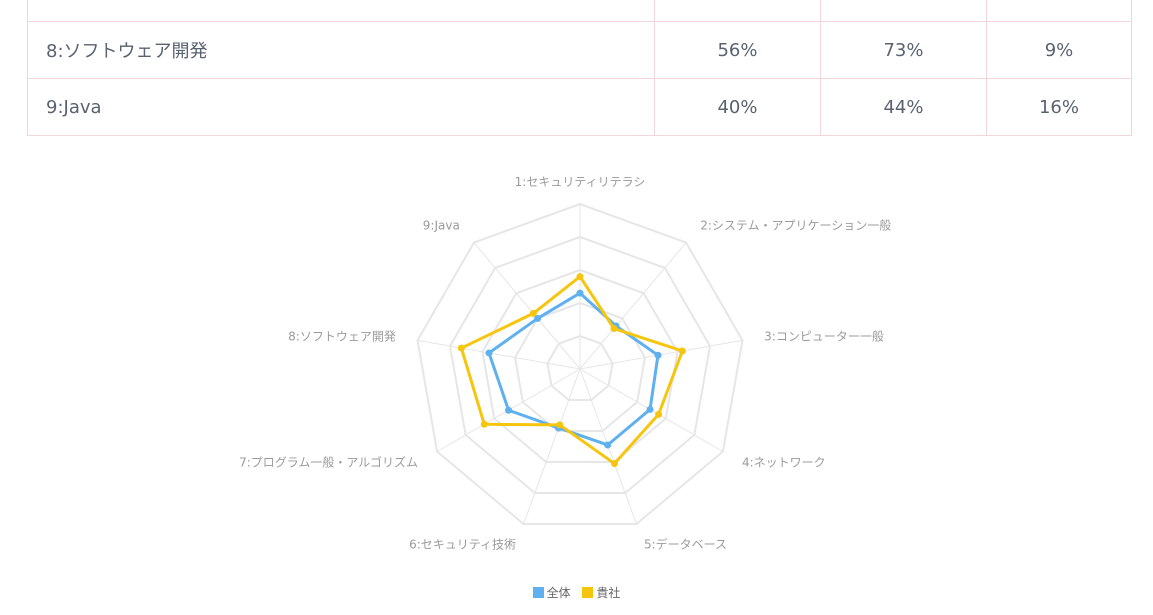  What do you see at coordinates (1059, 11) in the screenshot?
I see `cell-third` at bounding box center [1059, 11].